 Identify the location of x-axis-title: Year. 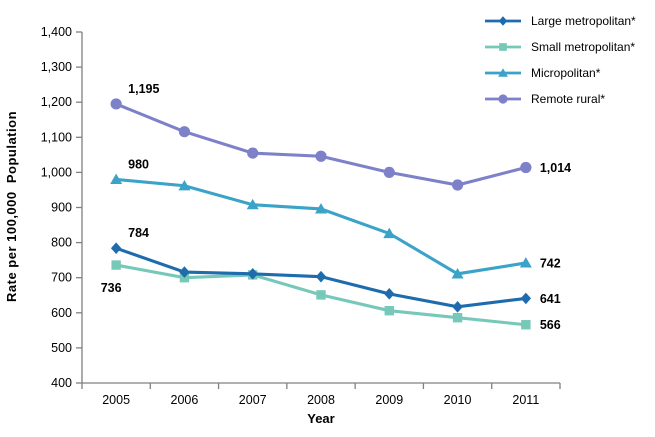
(321, 418).